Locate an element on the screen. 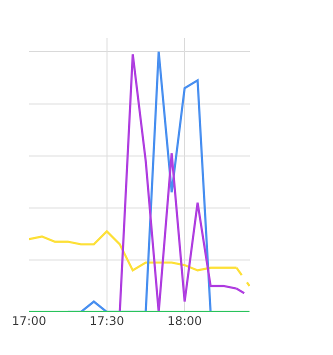 This screenshot has width=333, height=355. x-tick-label: 17:30 is located at coordinates (107, 321).